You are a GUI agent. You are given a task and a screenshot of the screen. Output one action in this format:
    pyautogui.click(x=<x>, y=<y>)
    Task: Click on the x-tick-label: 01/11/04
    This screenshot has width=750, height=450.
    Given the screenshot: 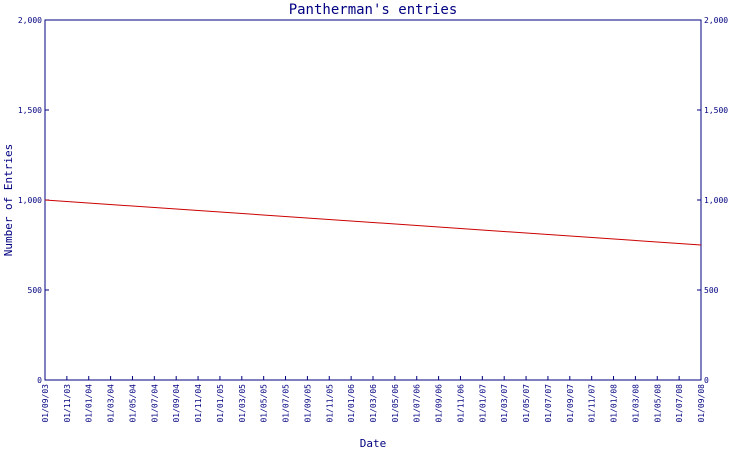 What is the action you would take?
    pyautogui.click(x=198, y=403)
    